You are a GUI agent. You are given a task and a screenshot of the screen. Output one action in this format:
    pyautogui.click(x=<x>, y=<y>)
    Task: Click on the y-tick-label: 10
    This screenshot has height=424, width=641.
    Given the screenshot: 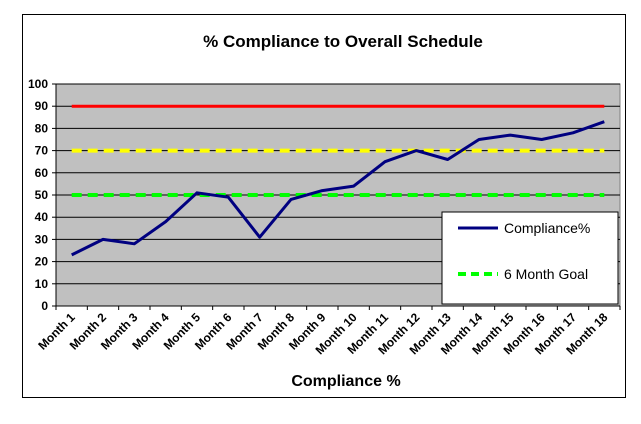 What is the action you would take?
    pyautogui.click(x=42, y=284)
    